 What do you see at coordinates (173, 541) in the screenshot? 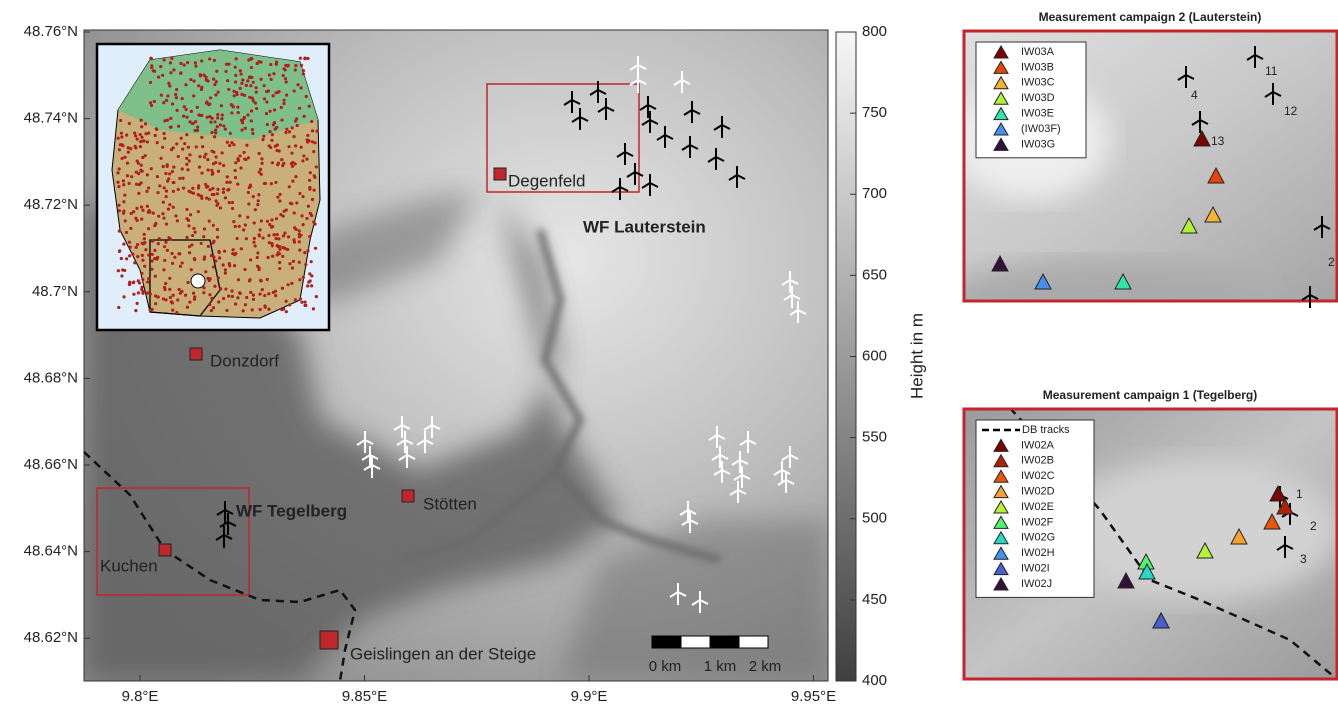
I see `campaign-box` at bounding box center [173, 541].